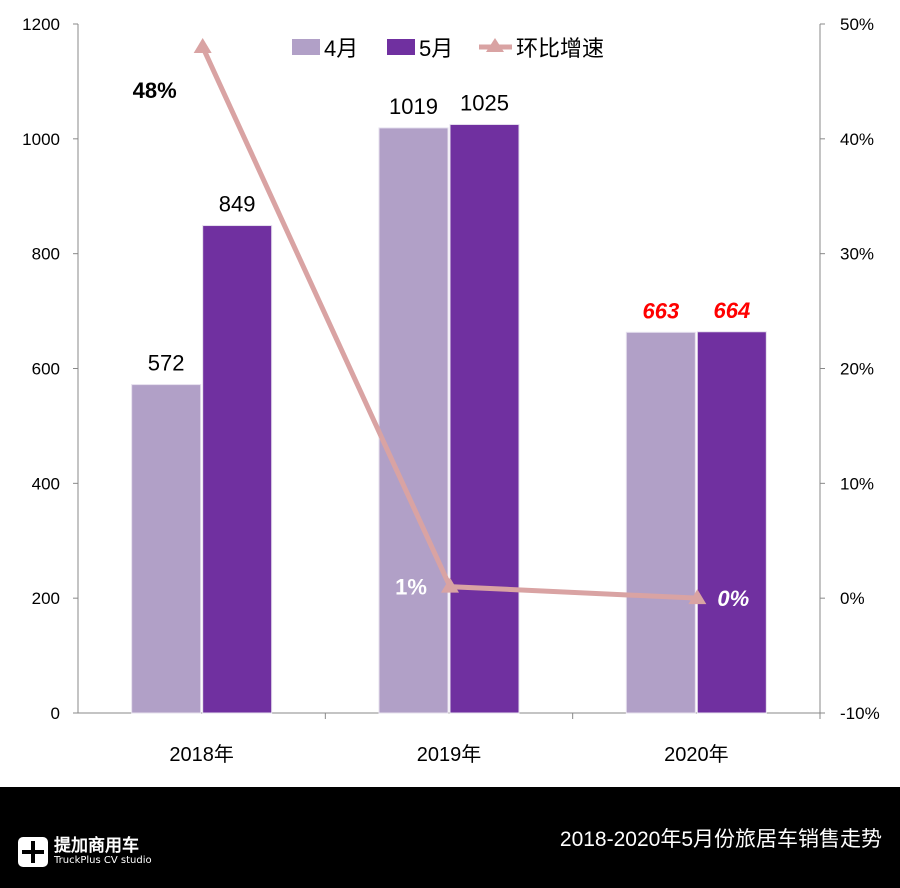 The height and width of the screenshot is (888, 900). I want to click on left-tick-label: 400, so click(46, 483).